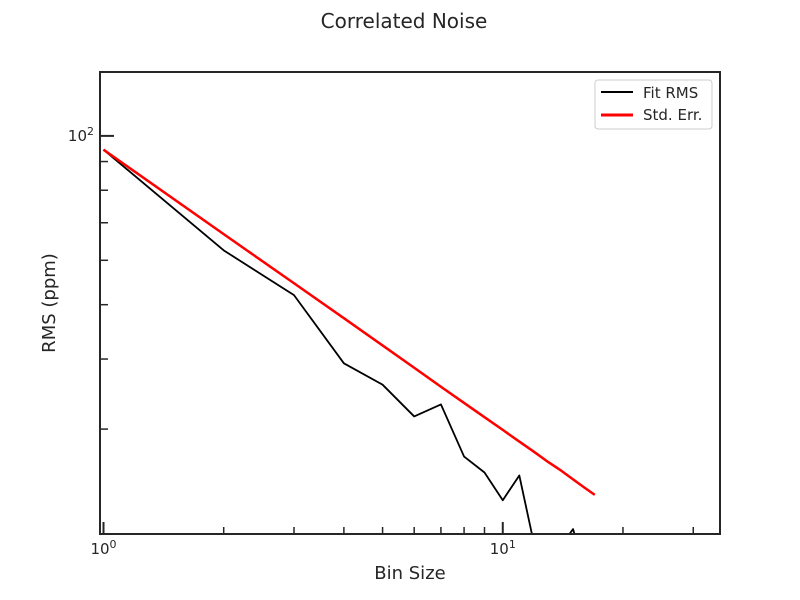 The image size is (800, 600). What do you see at coordinates (670, 93) in the screenshot?
I see `legend-label-fit-rms: Fit RMS` at bounding box center [670, 93].